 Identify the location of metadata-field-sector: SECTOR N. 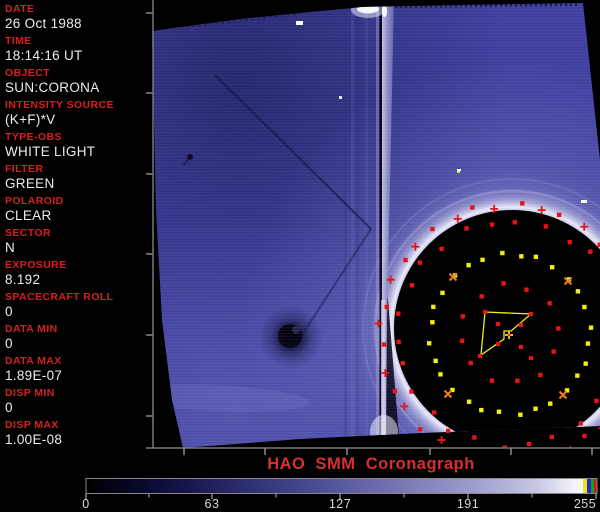
(77, 241).